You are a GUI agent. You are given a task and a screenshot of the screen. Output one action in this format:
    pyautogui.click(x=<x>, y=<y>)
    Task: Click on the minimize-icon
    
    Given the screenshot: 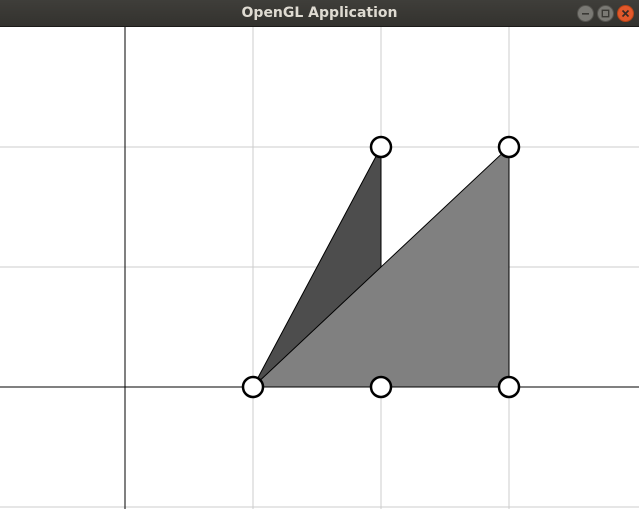 What is the action you would take?
    pyautogui.click(x=585, y=14)
    